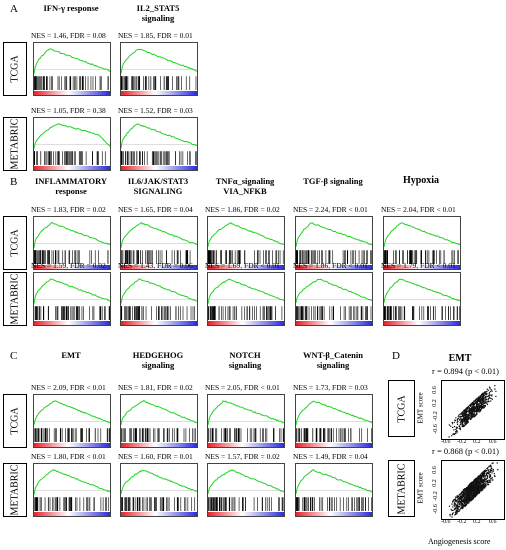  What do you see at coordinates (434, 390) in the screenshot?
I see `y-tick-0-3: 0.6` at bounding box center [434, 390].